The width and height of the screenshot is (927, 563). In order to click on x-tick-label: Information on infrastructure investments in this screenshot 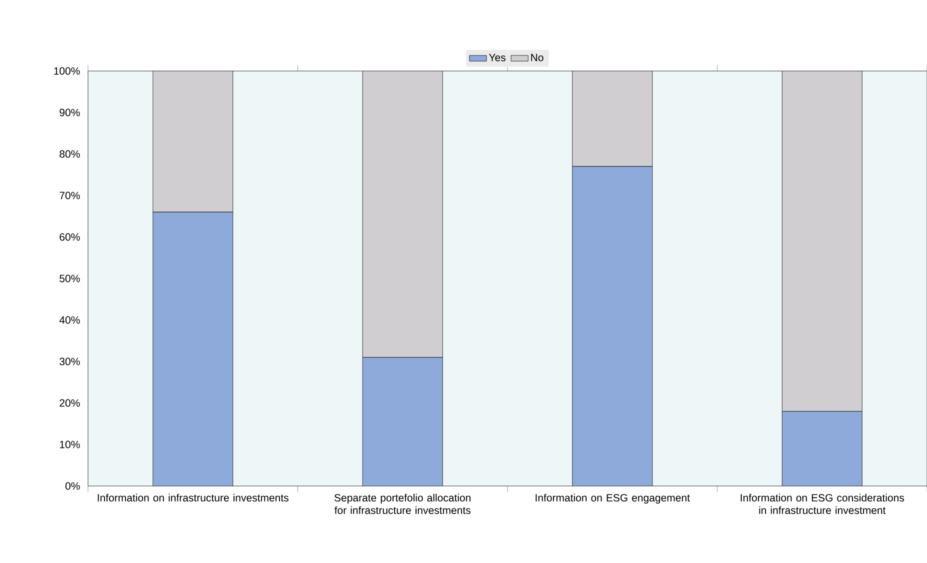, I will do `click(193, 498)`.